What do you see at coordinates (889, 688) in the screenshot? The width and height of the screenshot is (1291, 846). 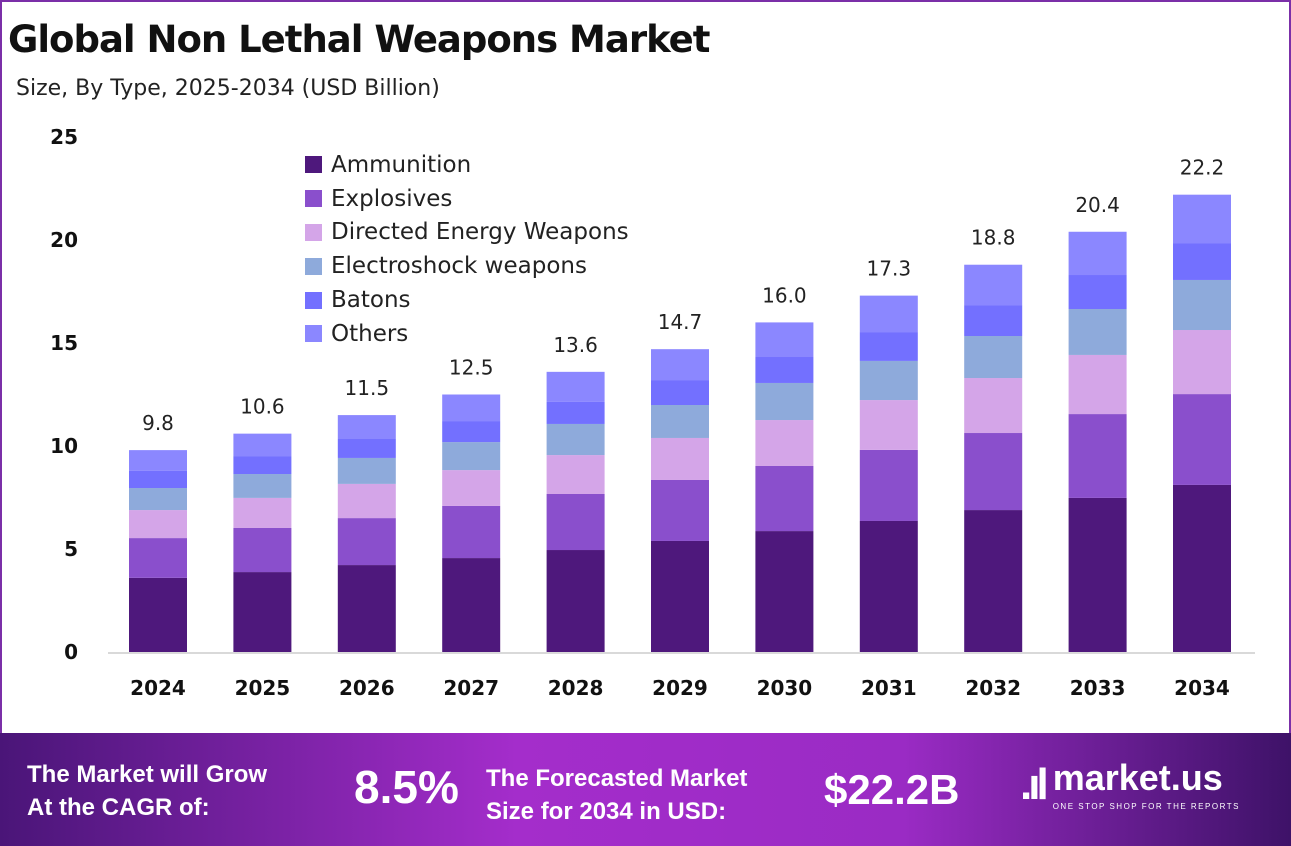 I see `x-tick-label: 2031` at bounding box center [889, 688].